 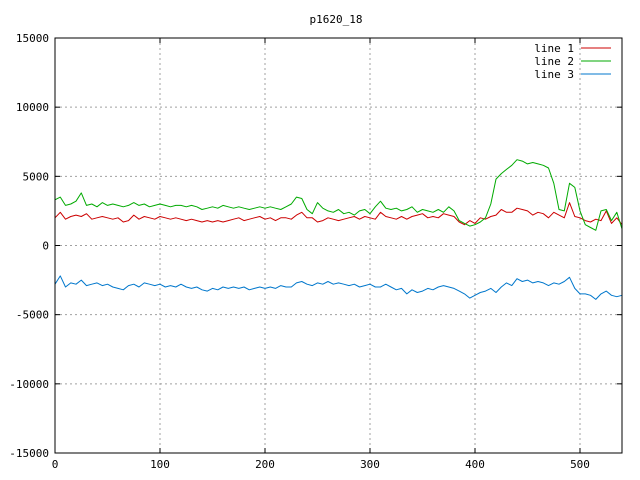 What do you see at coordinates (554, 61) in the screenshot?
I see `legend-label: line 2` at bounding box center [554, 61].